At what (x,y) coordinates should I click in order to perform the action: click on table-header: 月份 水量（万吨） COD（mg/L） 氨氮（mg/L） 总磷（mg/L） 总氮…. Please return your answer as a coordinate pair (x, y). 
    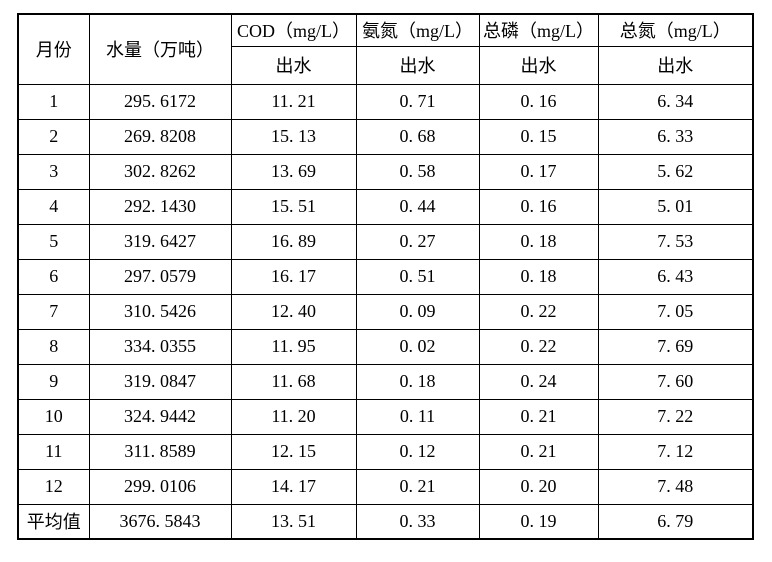
    Looking at the image, I should click on (385, 49).